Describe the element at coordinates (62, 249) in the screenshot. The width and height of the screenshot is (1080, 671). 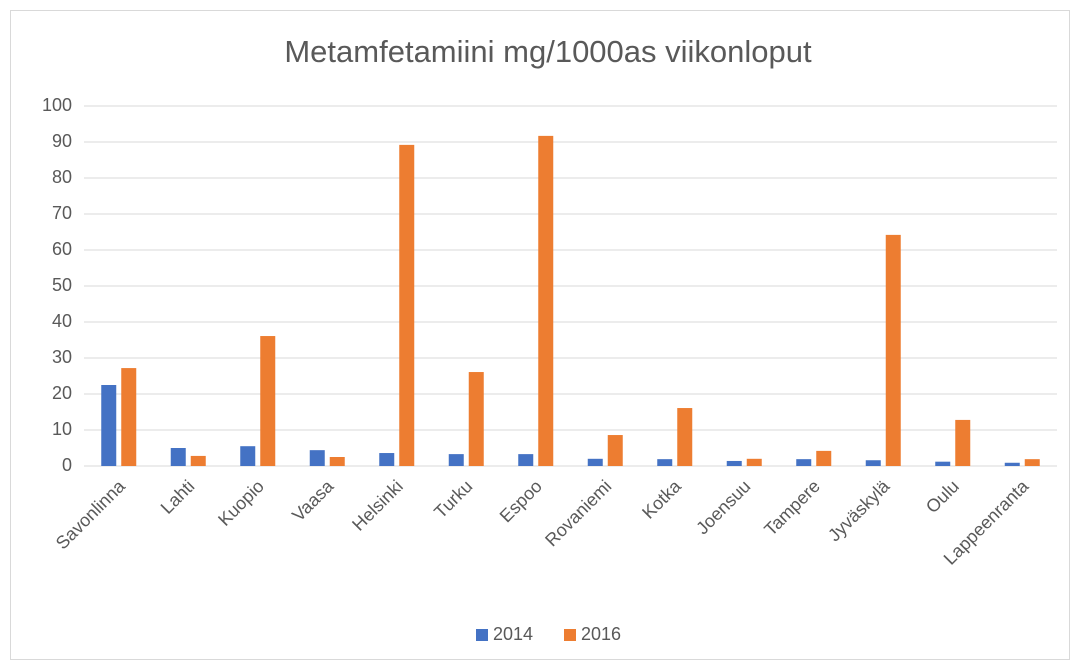
I see `y-tick-label: 60` at that location.